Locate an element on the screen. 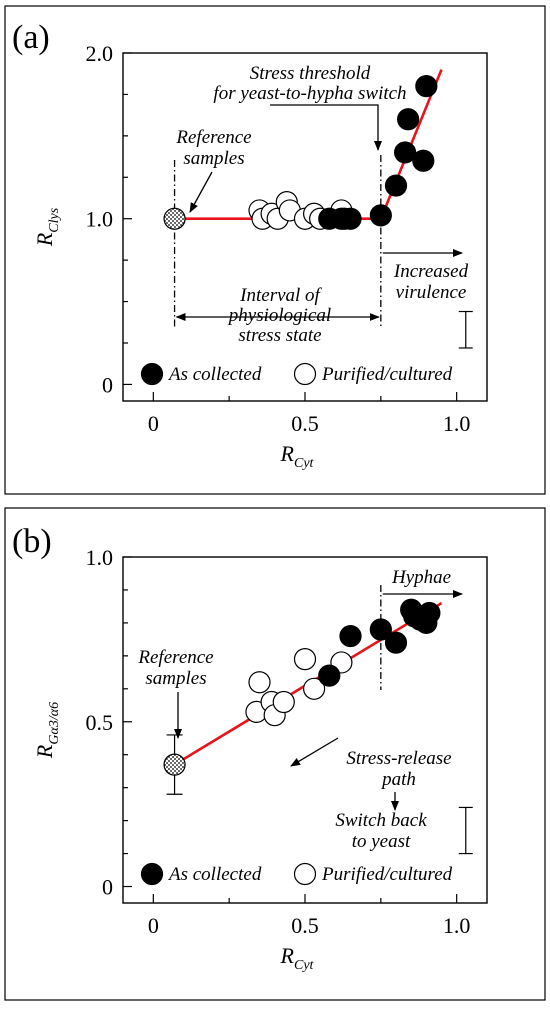  y-tick-label: 0.5 is located at coordinates (100, 722).